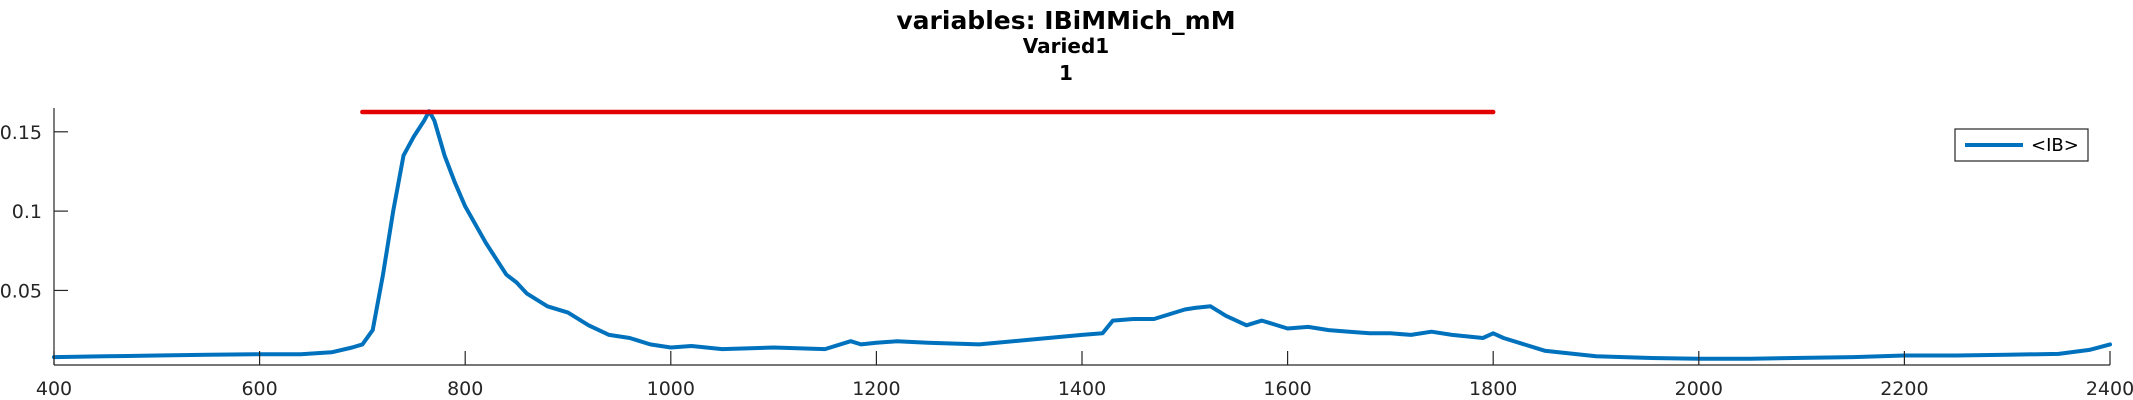  I want to click on legend: <IB>, so click(2021, 145).